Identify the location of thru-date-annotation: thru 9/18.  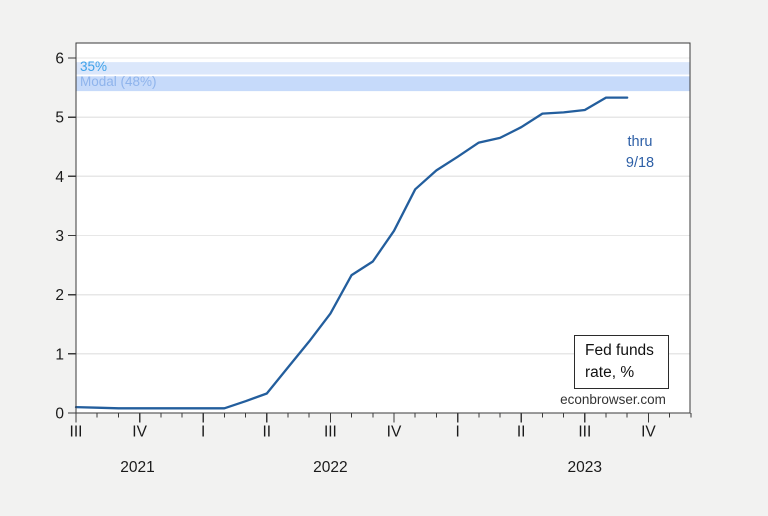
(640, 153).